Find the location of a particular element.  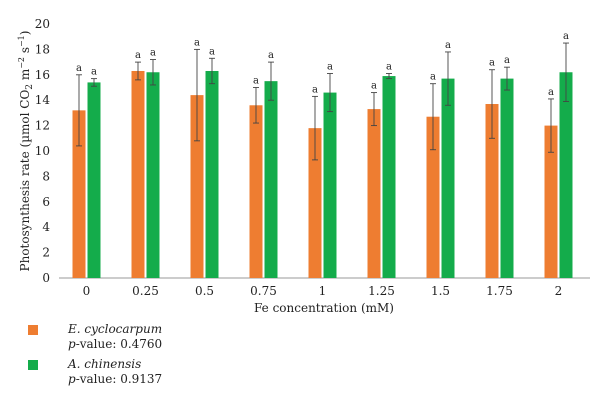

x-tick-label: 0.25 is located at coordinates (145, 291).